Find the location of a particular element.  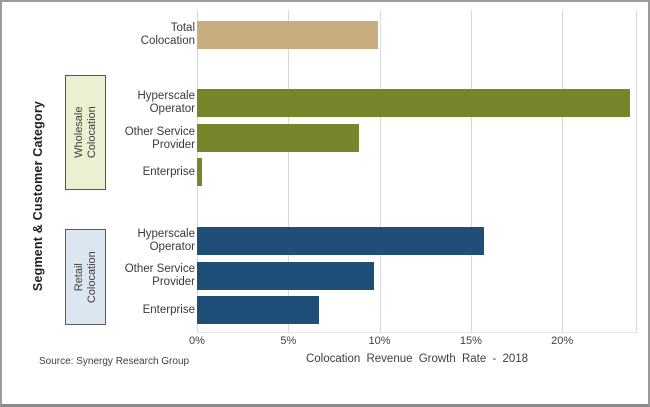

label-retail-other-service: Other Service Provider is located at coordinates (159, 275).